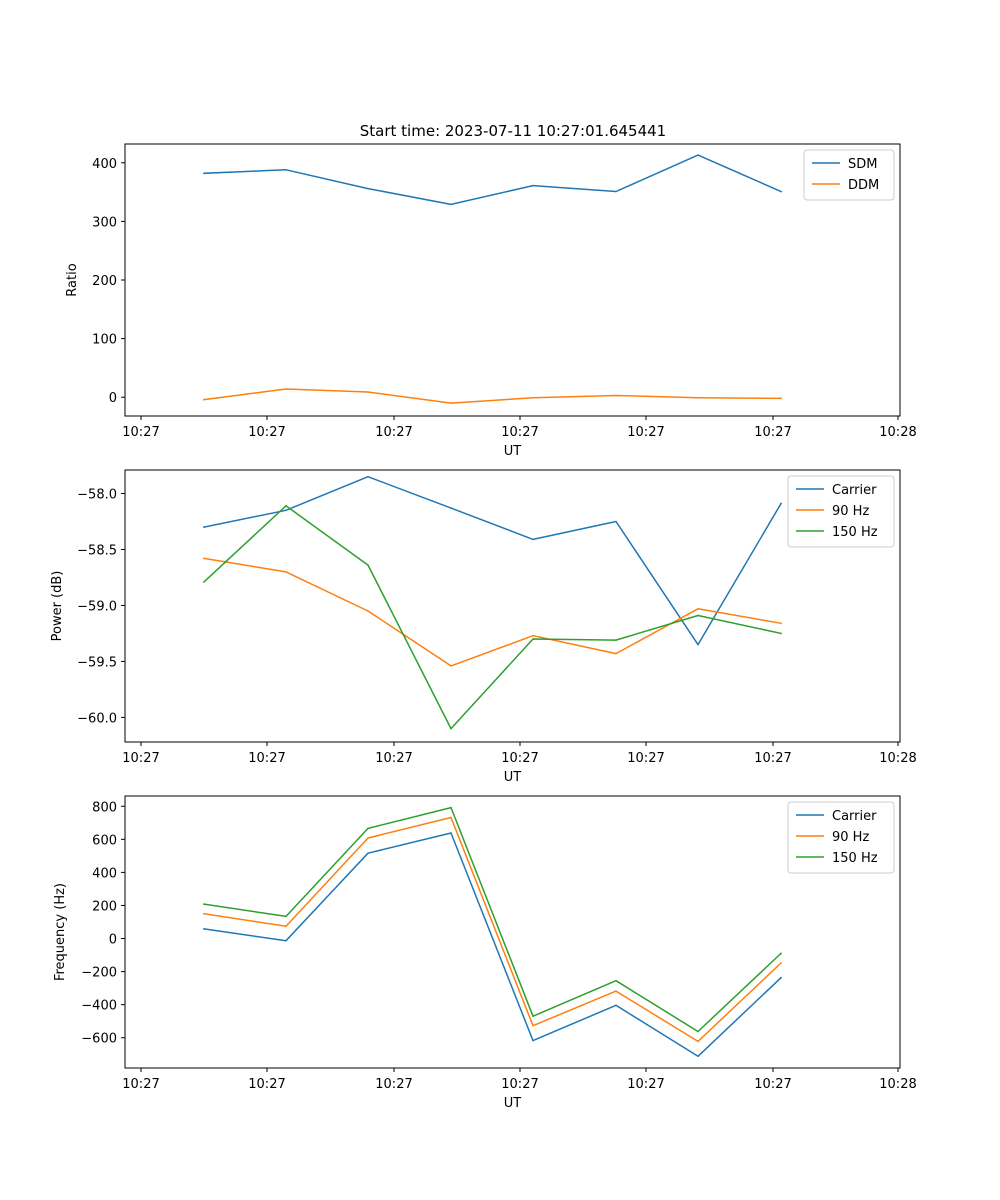 This screenshot has width=1000, height=1200. Describe the element at coordinates (849, 175) in the screenshot. I see `legend: SDM DDM` at that location.